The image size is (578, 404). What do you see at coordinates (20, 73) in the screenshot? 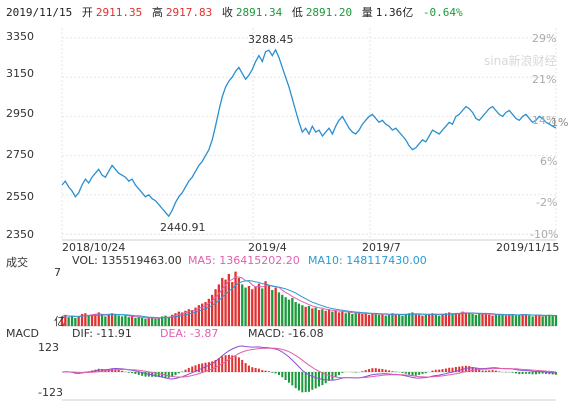
I see `y-tick-label: 3150` at bounding box center [20, 73].